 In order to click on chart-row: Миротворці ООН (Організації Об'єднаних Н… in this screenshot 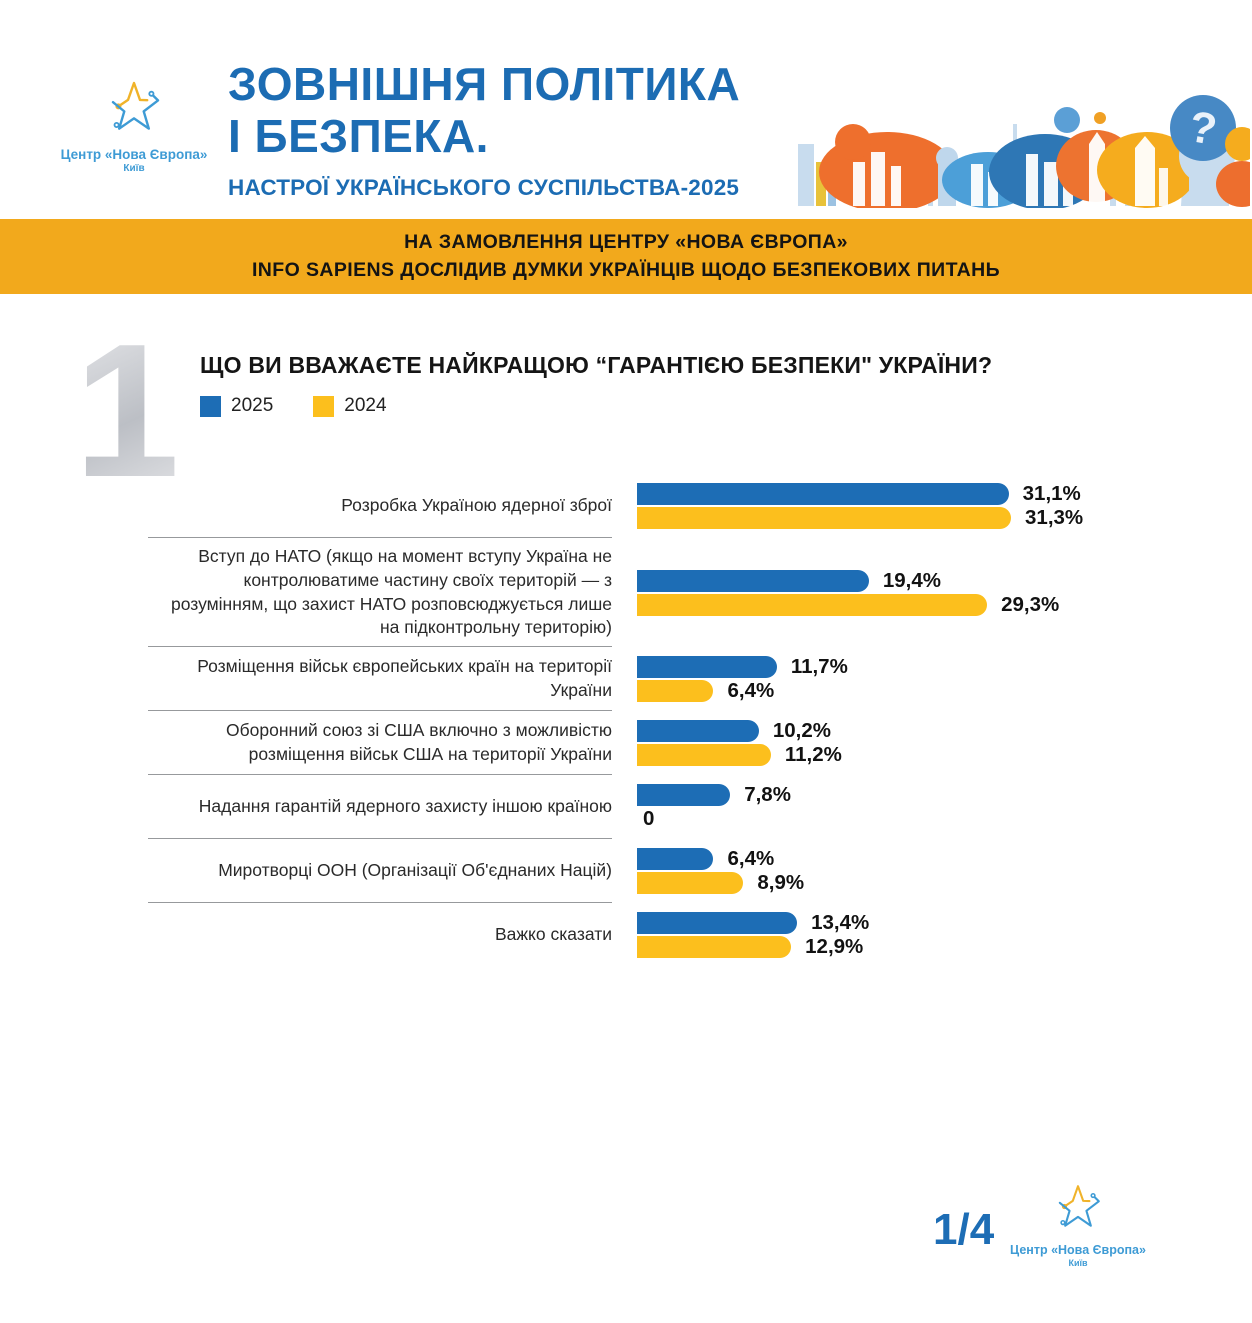, I will do `click(679, 871)`.